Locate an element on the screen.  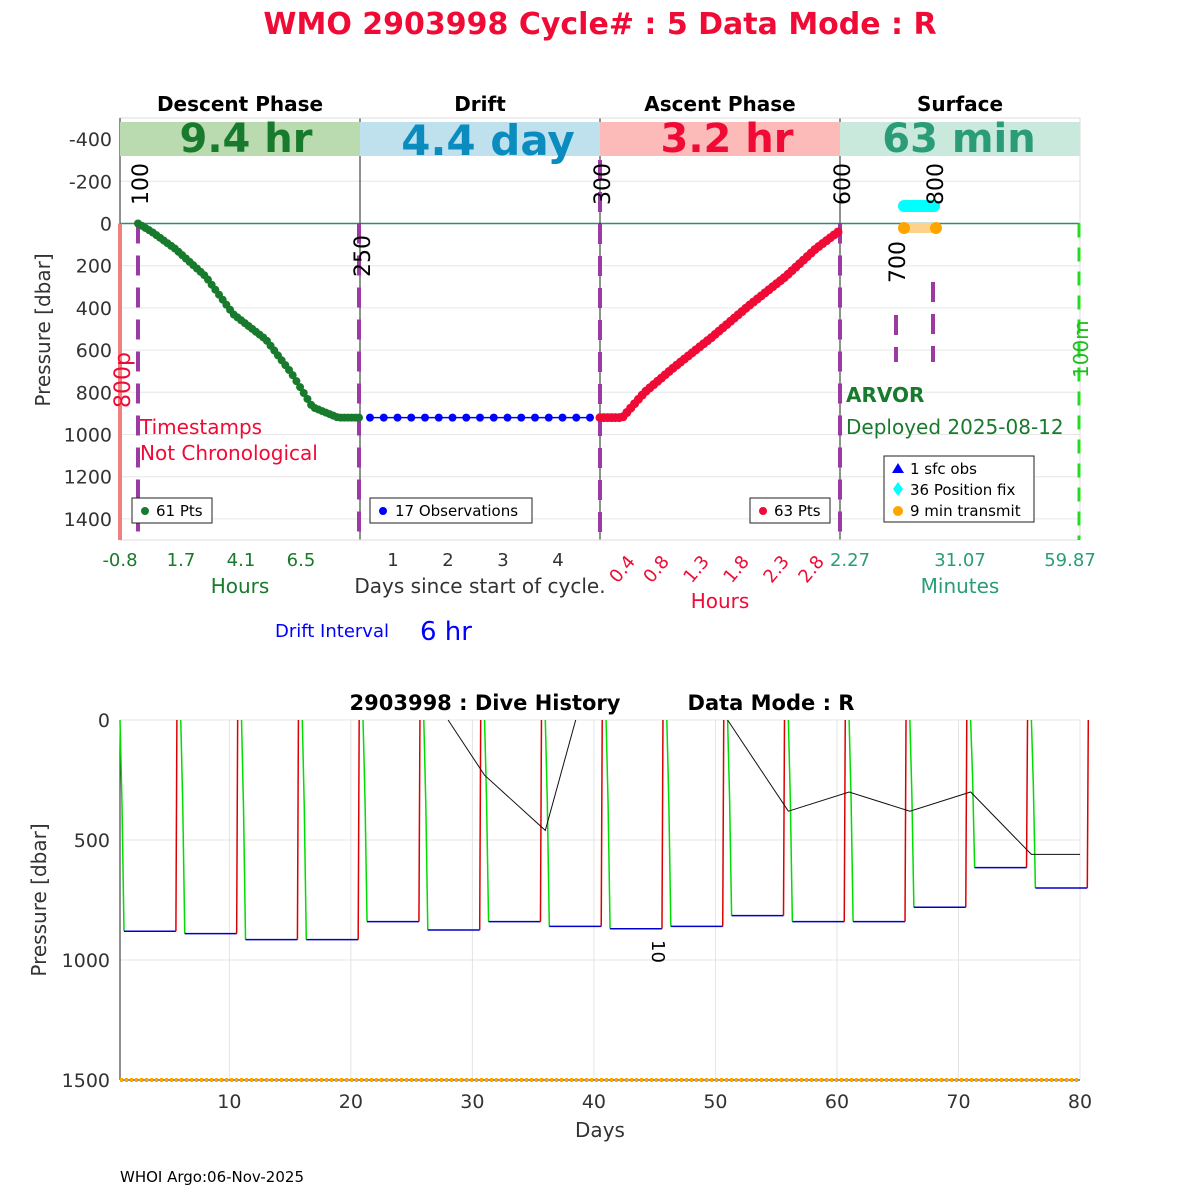
y-tick-label: 1000 is located at coordinates (86, 961).